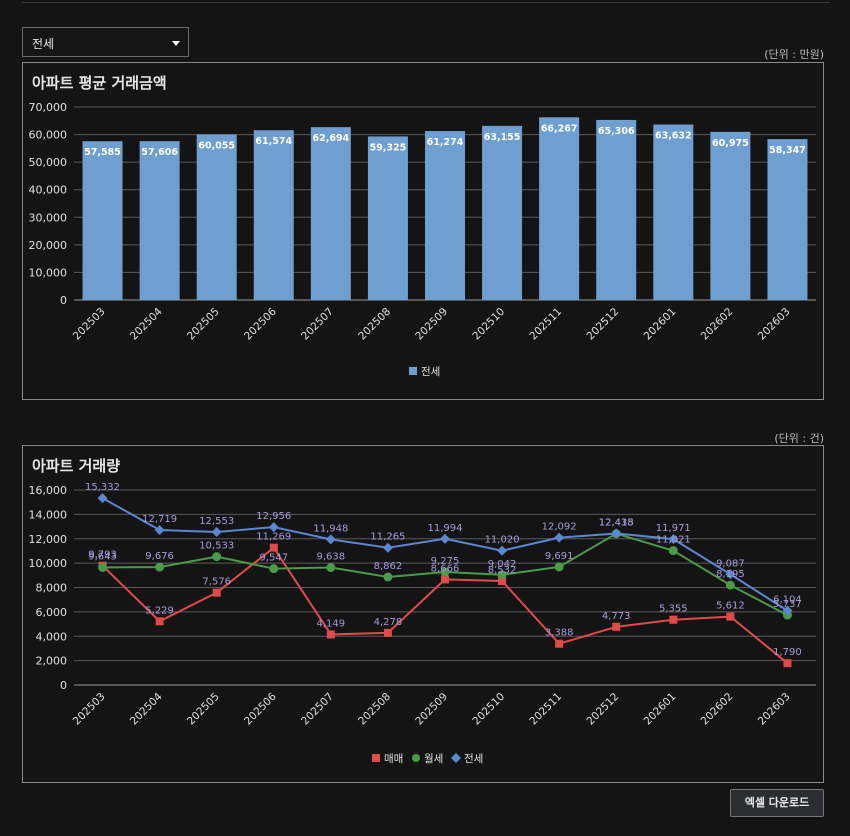 Image resolution: width=850 pixels, height=836 pixels. I want to click on legend-label-maemae: 매매, so click(393, 759).